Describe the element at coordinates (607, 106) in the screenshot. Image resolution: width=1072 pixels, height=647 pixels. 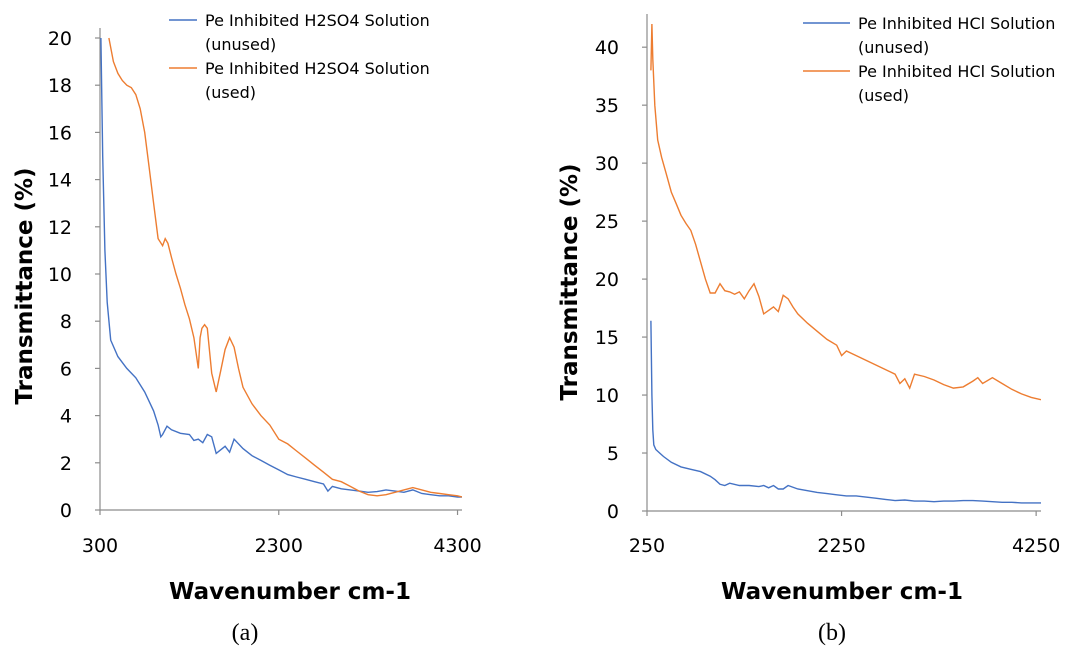
I see `y-tick-label: 35` at that location.